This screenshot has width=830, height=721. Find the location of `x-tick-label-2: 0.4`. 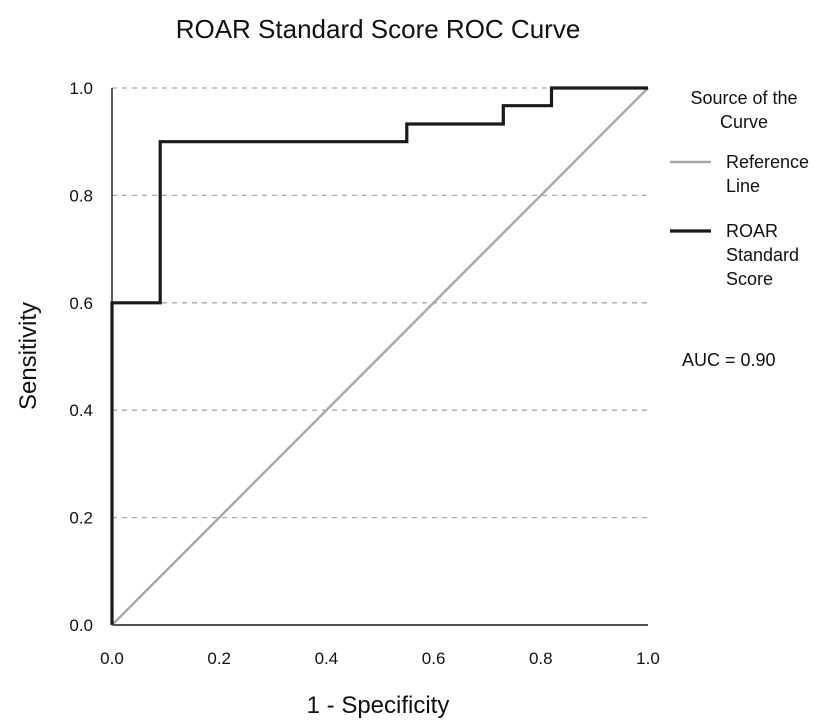

x-tick-label-2: 0.4 is located at coordinates (327, 658).